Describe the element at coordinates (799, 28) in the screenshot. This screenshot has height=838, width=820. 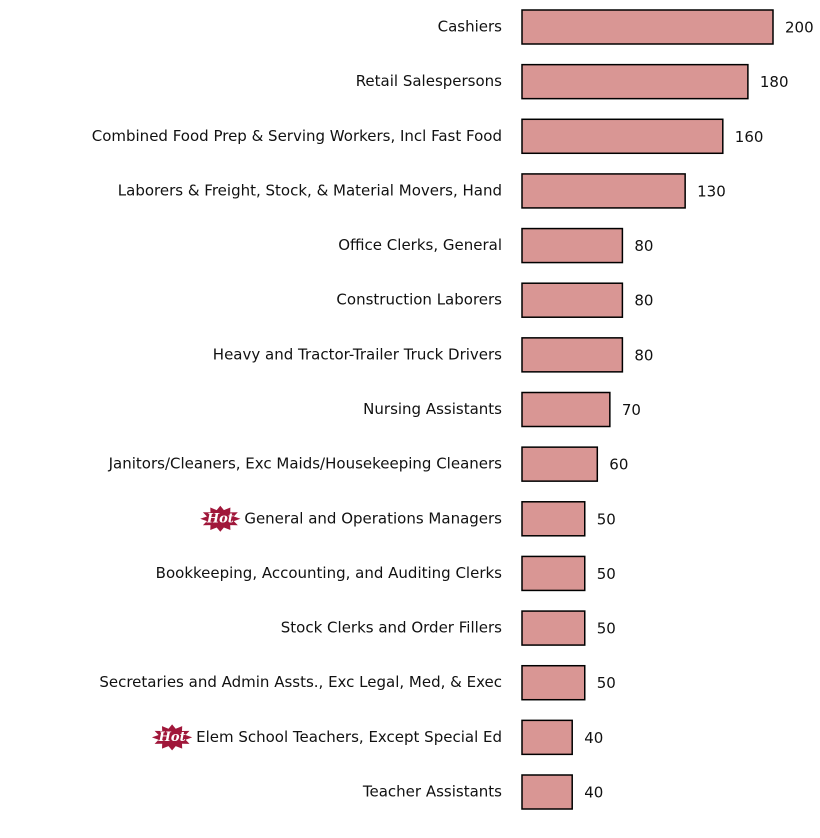
I see `value-label: 200` at that location.